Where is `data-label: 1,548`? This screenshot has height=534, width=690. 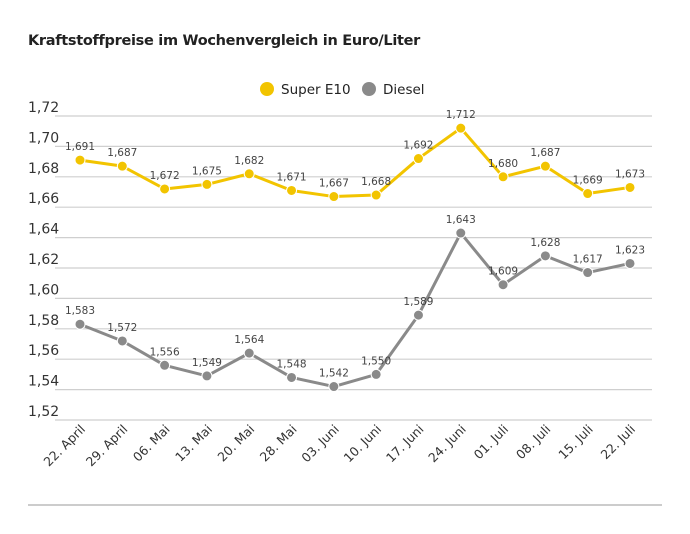
data-label: 1,548 is located at coordinates (292, 364).